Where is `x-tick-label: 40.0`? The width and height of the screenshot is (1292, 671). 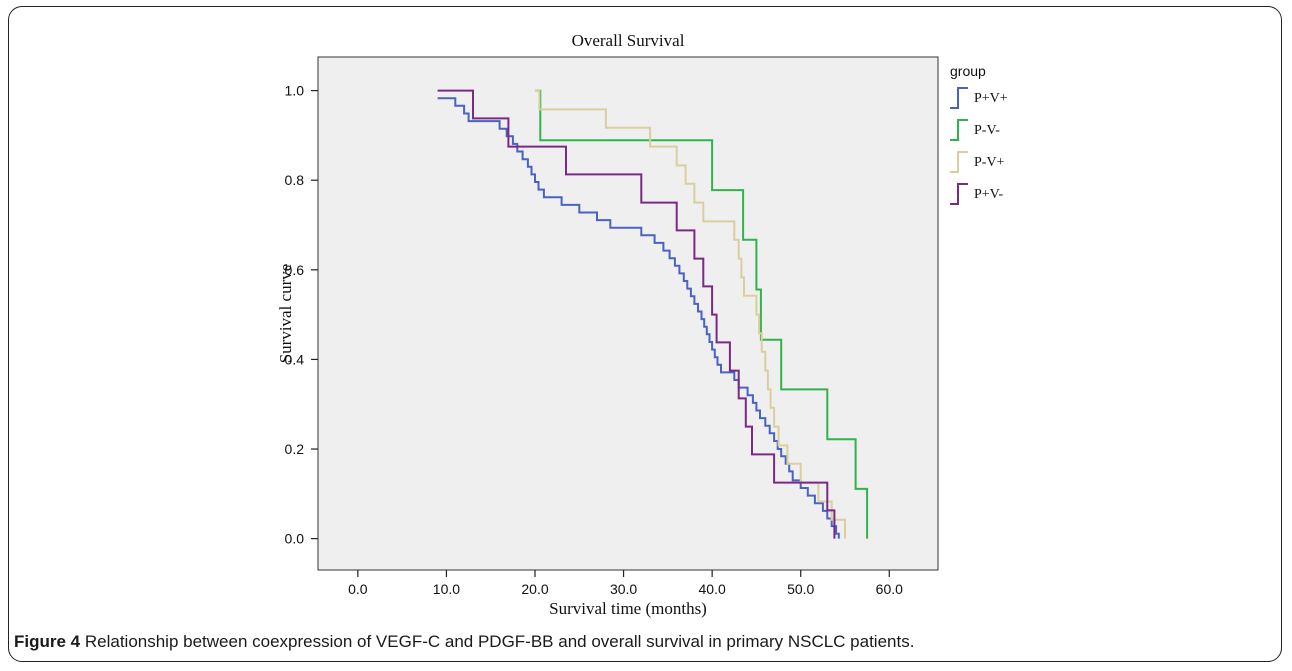 x-tick-label: 40.0 is located at coordinates (712, 589).